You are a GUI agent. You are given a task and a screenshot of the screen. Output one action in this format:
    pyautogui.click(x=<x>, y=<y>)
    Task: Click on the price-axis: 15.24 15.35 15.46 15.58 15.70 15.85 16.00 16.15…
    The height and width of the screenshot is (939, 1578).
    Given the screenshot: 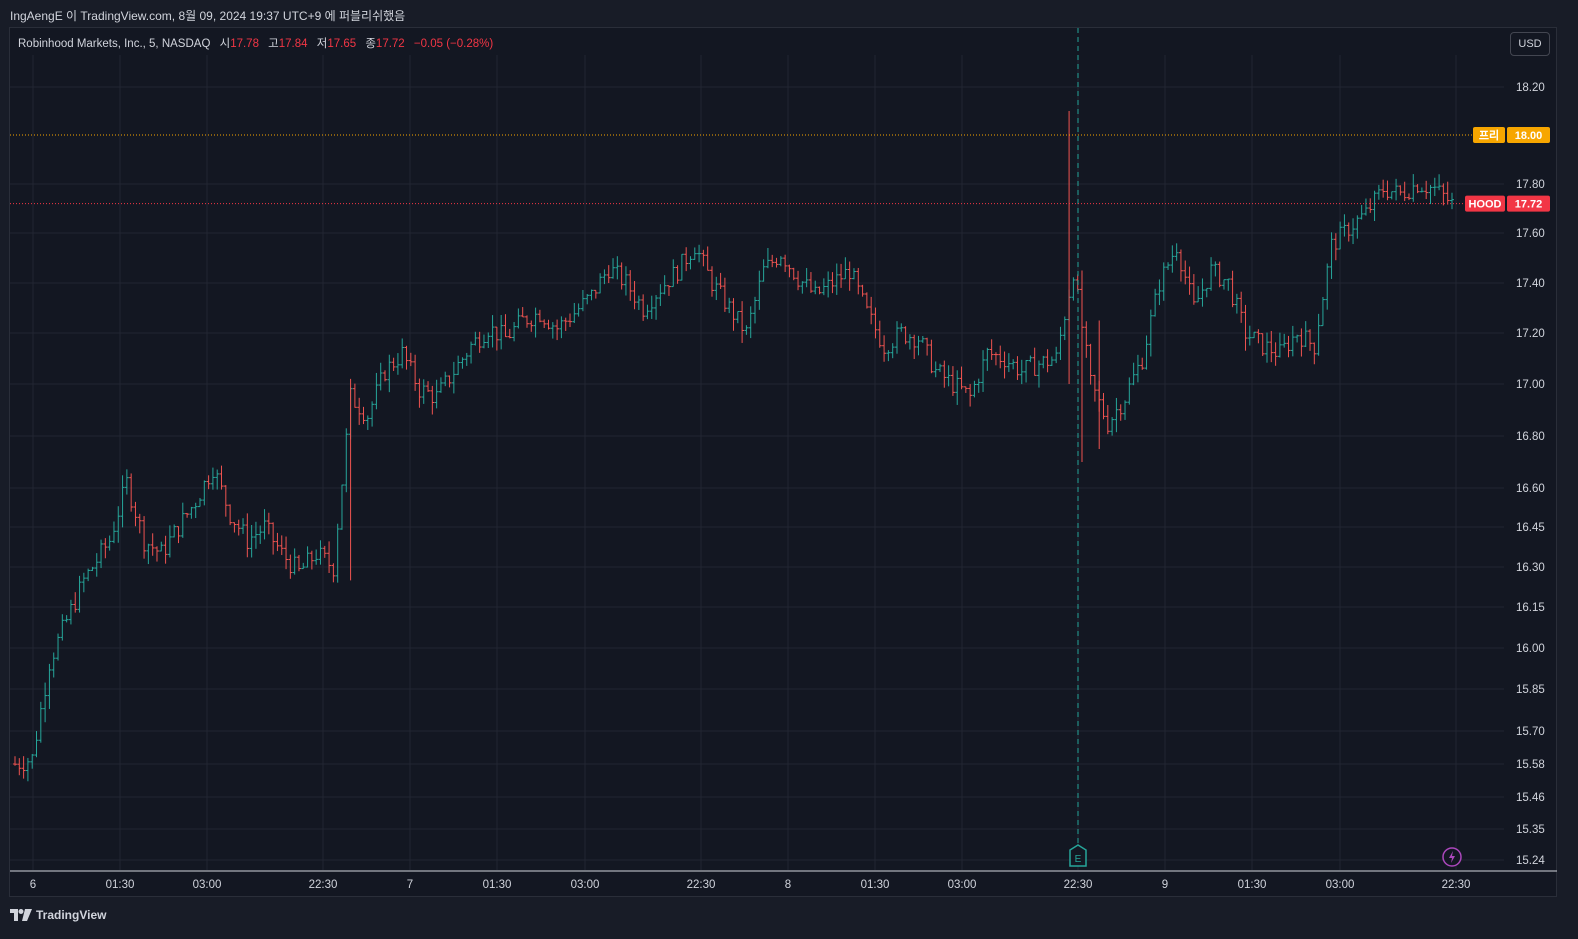 What is the action you would take?
    pyautogui.click(x=1530, y=474)
    